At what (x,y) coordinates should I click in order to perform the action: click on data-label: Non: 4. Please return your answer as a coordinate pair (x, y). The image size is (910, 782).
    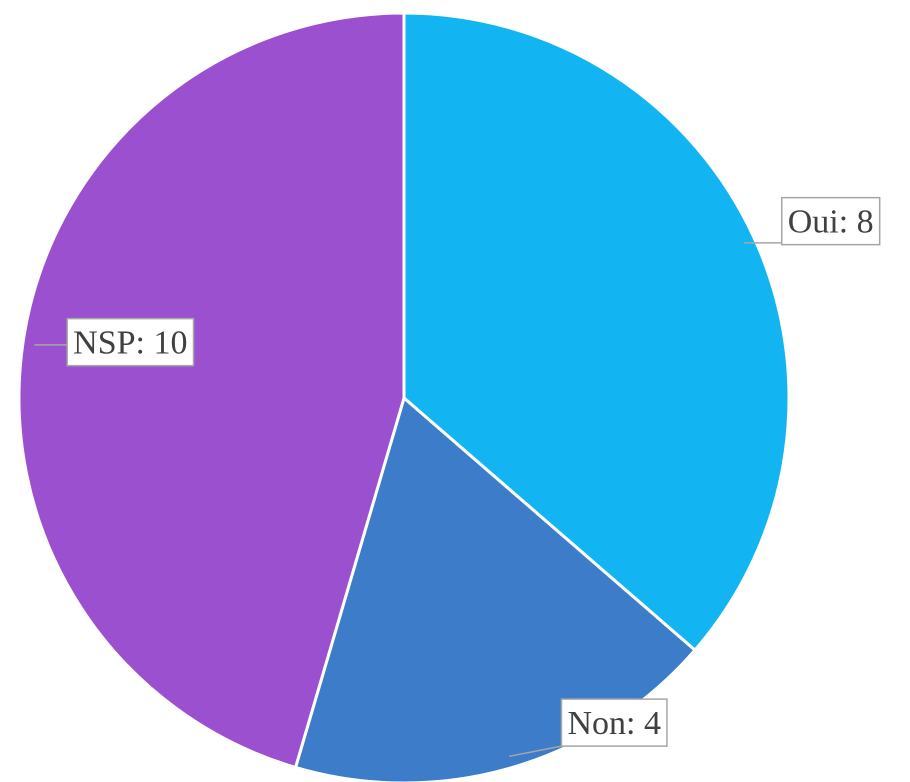
    Looking at the image, I should click on (614, 723).